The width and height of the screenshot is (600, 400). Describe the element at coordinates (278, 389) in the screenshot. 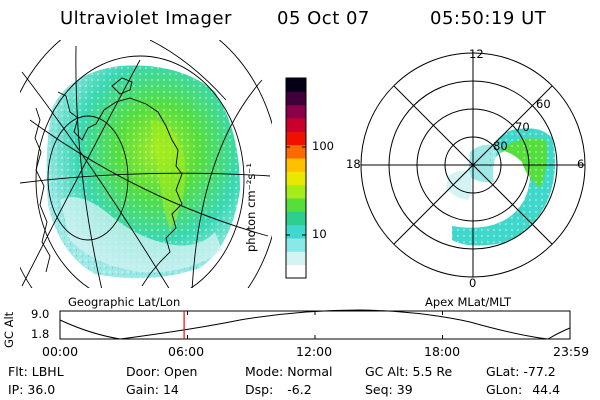

I see `info-dsp: Dsp: -6.2` at that location.